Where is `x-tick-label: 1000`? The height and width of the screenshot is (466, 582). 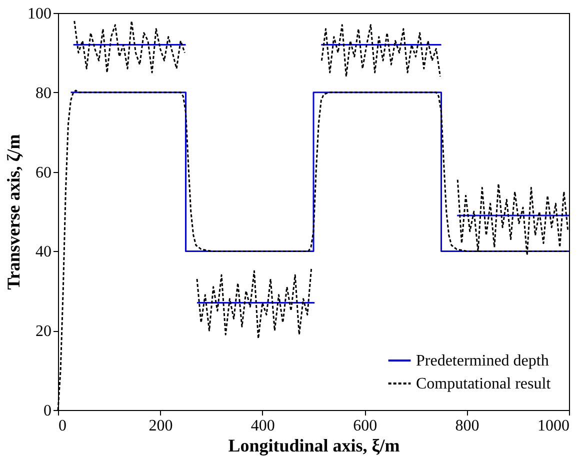
x-tick-label: 1000 is located at coordinates (554, 426).